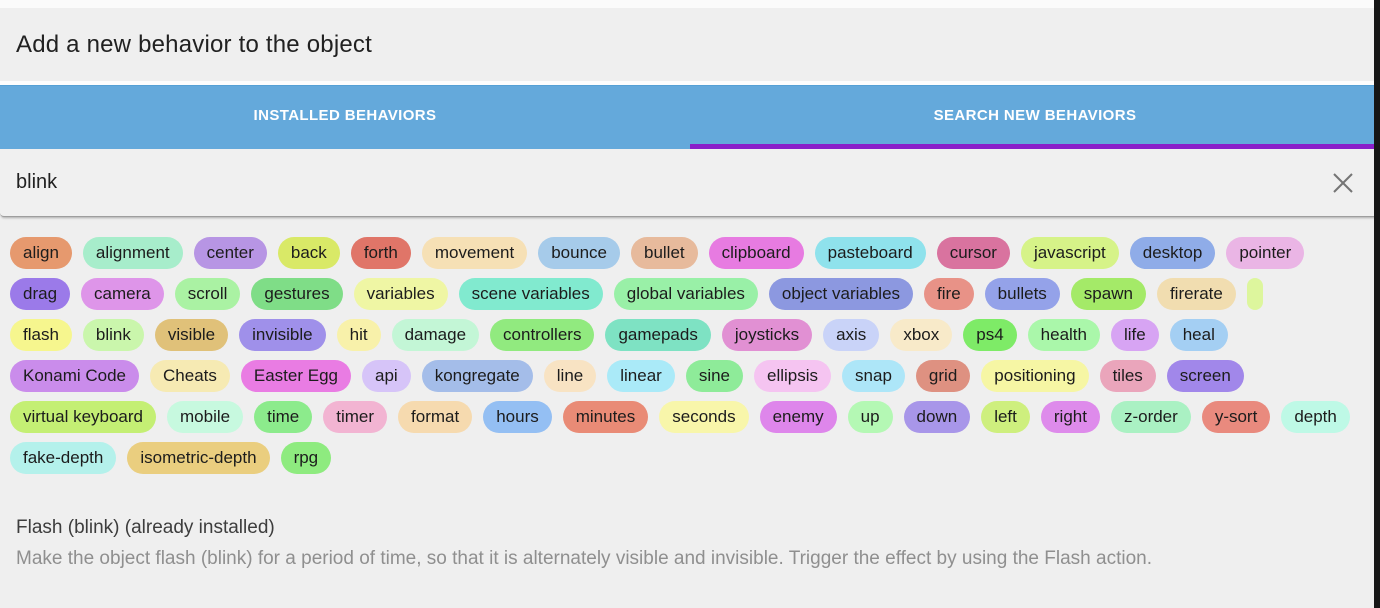  Describe the element at coordinates (685, 294) in the screenshot. I see `tag-chip-global-variables: global variables` at that location.